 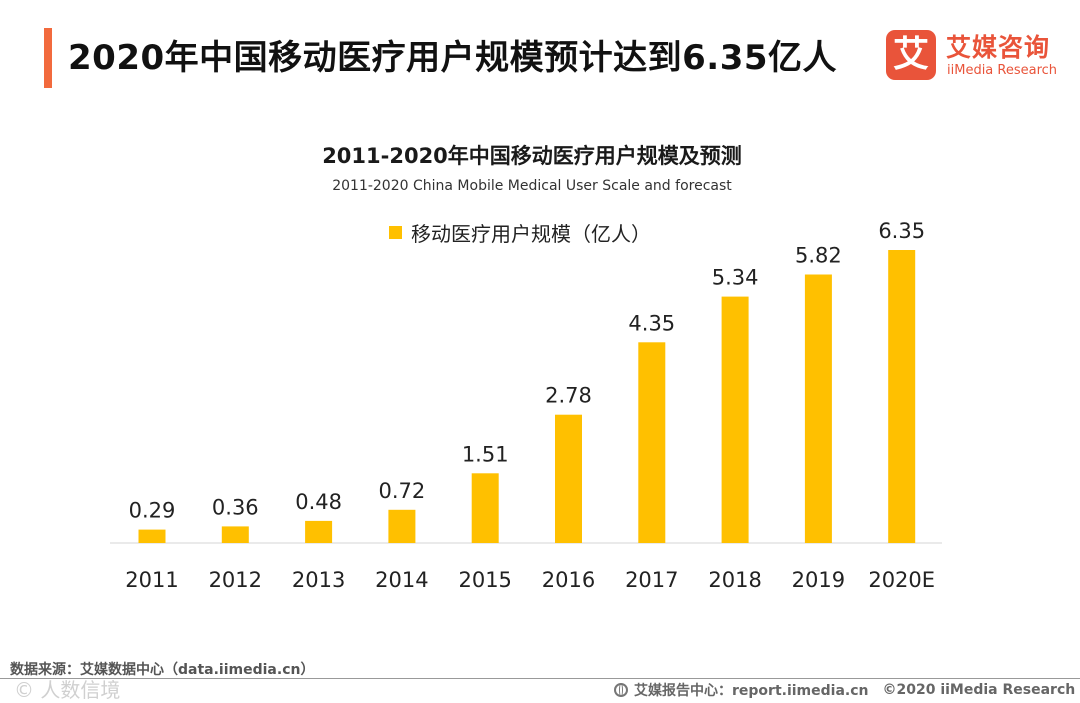 I want to click on footer-report-link: 艾媒报告中心：report.iimedia.cn, so click(x=751, y=690).